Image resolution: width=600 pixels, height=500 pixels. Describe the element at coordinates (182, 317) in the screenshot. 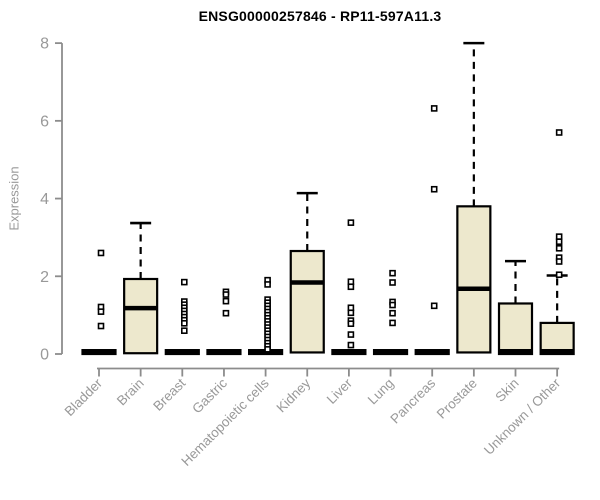

I see `box-breast` at that location.